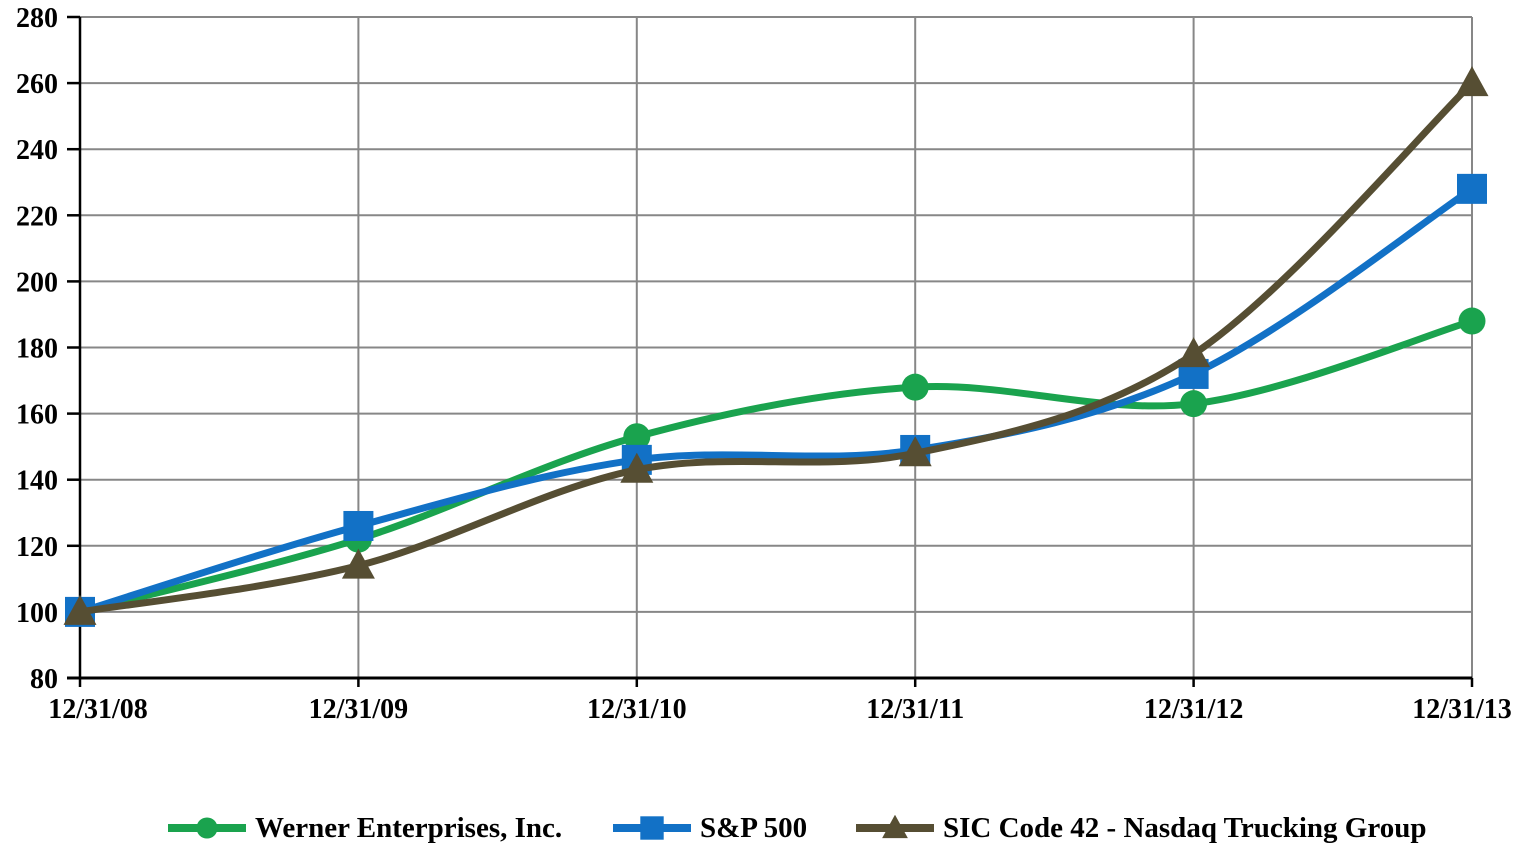 The height and width of the screenshot is (853, 1526). Describe the element at coordinates (37, 415) in the screenshot. I see `y-axis-label: 160` at that location.